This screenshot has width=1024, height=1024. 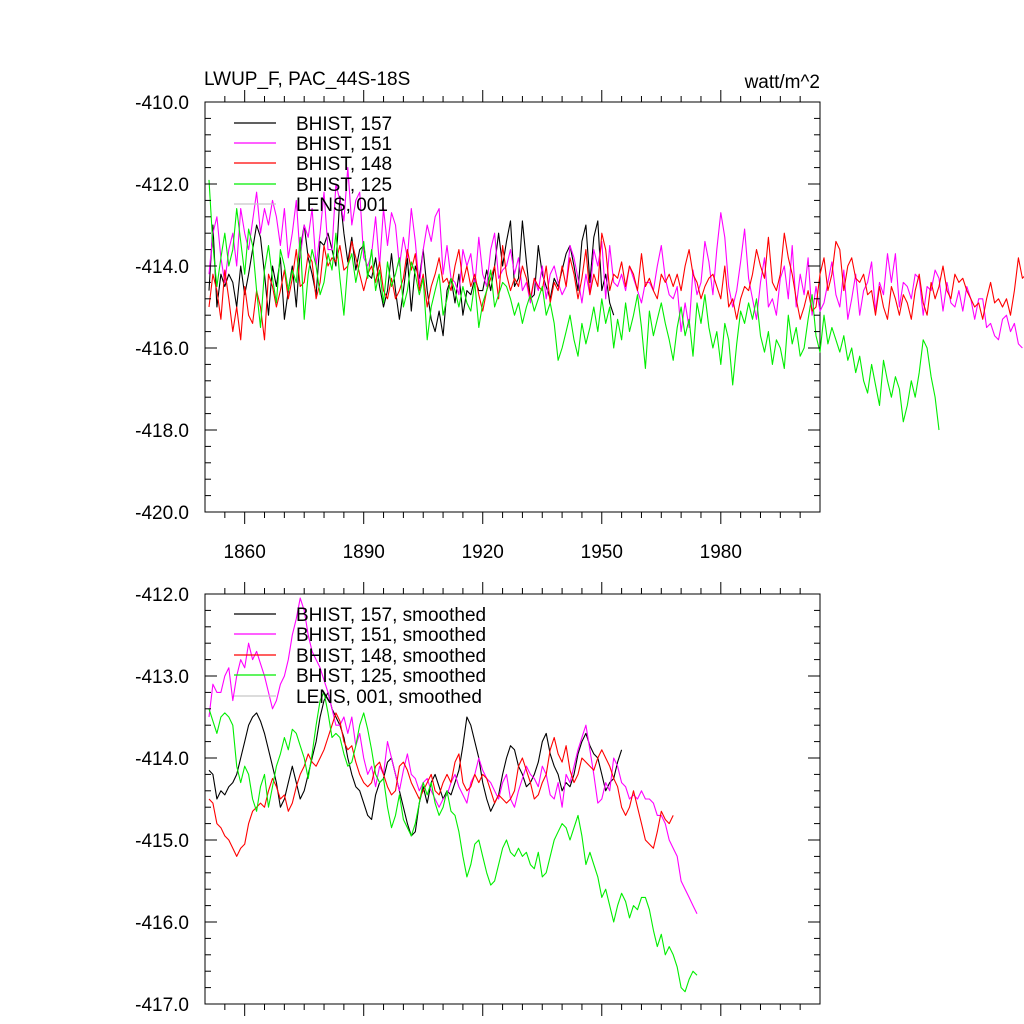 I want to click on top-ytick-label: -412.0, so click(x=162, y=185).